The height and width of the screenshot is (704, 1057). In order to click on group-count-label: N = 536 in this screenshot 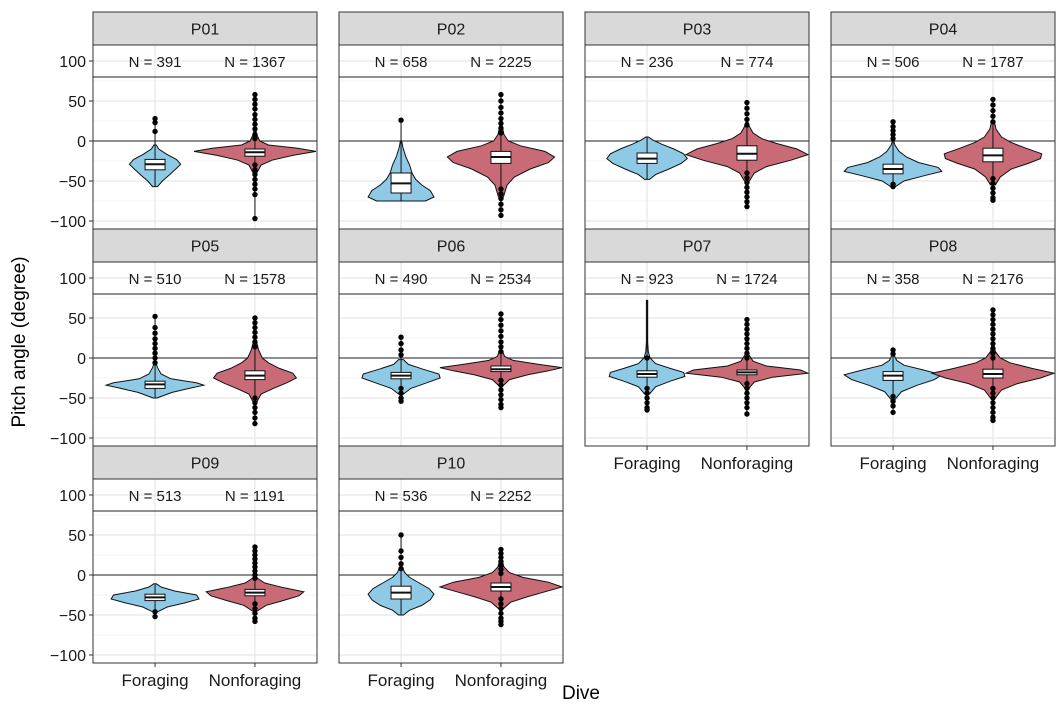, I will do `click(401, 496)`.